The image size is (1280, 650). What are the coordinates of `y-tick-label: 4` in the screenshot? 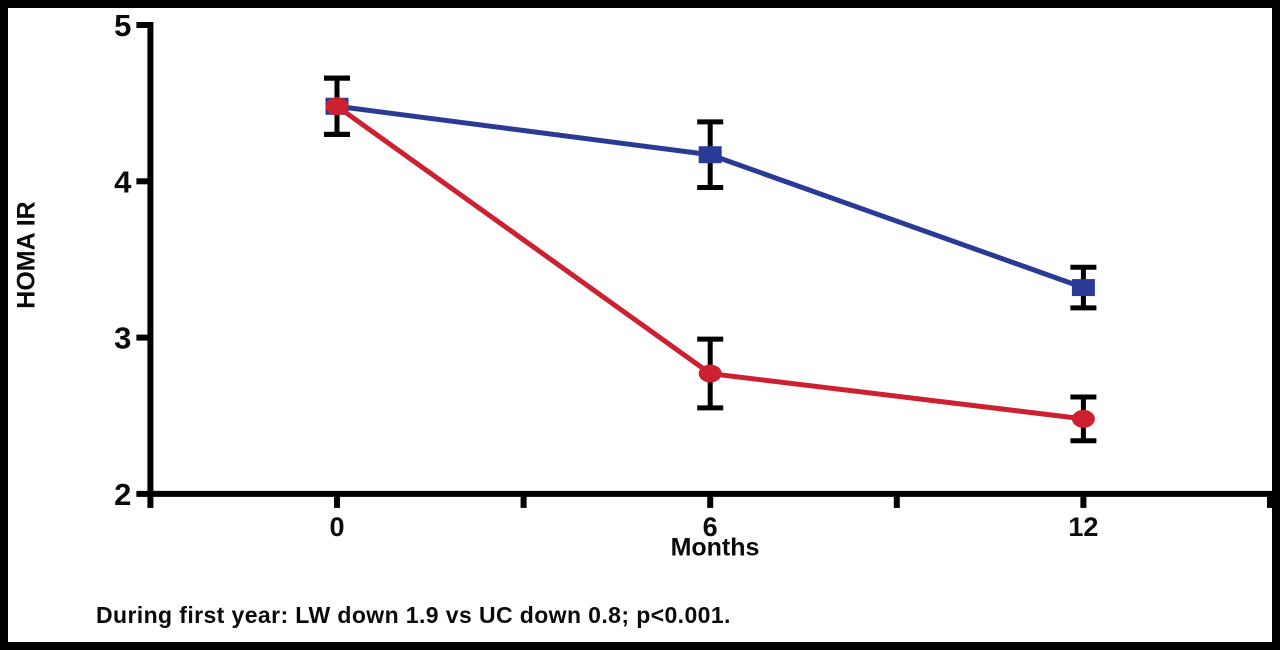 It's located at (123, 181).